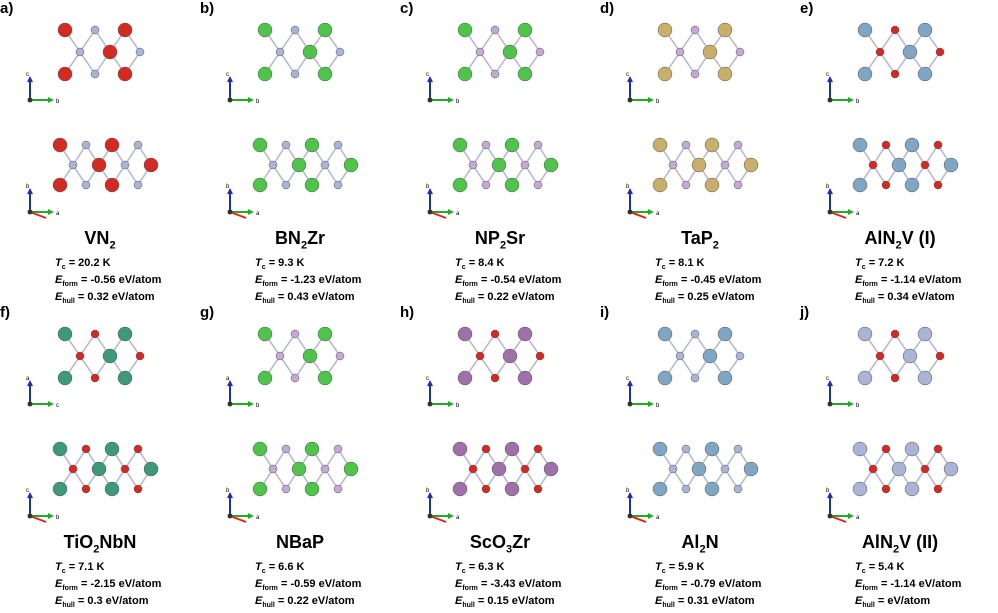 The width and height of the screenshot is (998, 613). What do you see at coordinates (719, 280) in the screenshot?
I see `value: = -0.45 eV/atom` at bounding box center [719, 280].